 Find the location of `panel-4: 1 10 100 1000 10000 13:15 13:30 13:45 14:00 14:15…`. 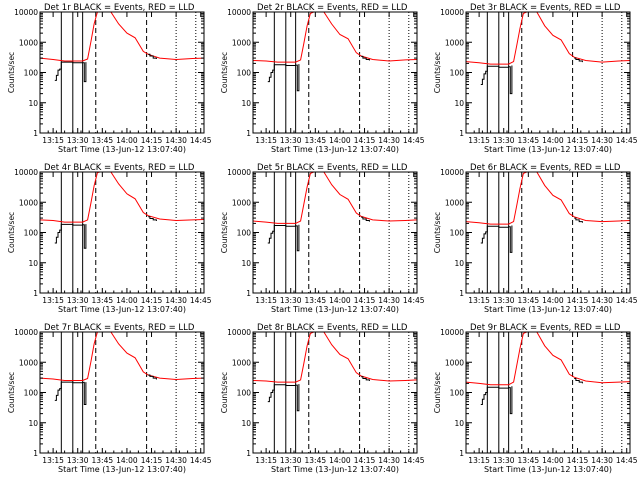

panel-4: 1 10 100 1000 10000 13:15 13:30 13:45 14:00 14:15… is located at coordinates (109, 234).